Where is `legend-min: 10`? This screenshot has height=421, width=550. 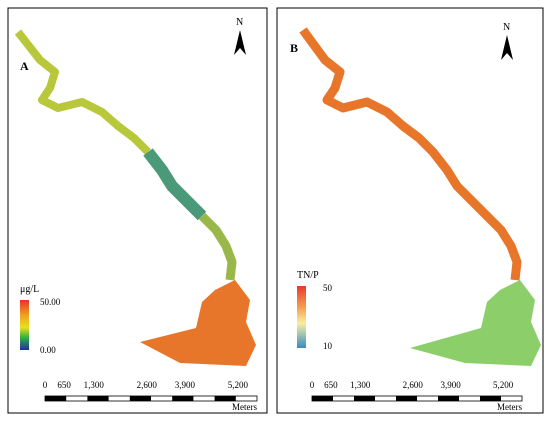 legend-min: 10 is located at coordinates (328, 346).